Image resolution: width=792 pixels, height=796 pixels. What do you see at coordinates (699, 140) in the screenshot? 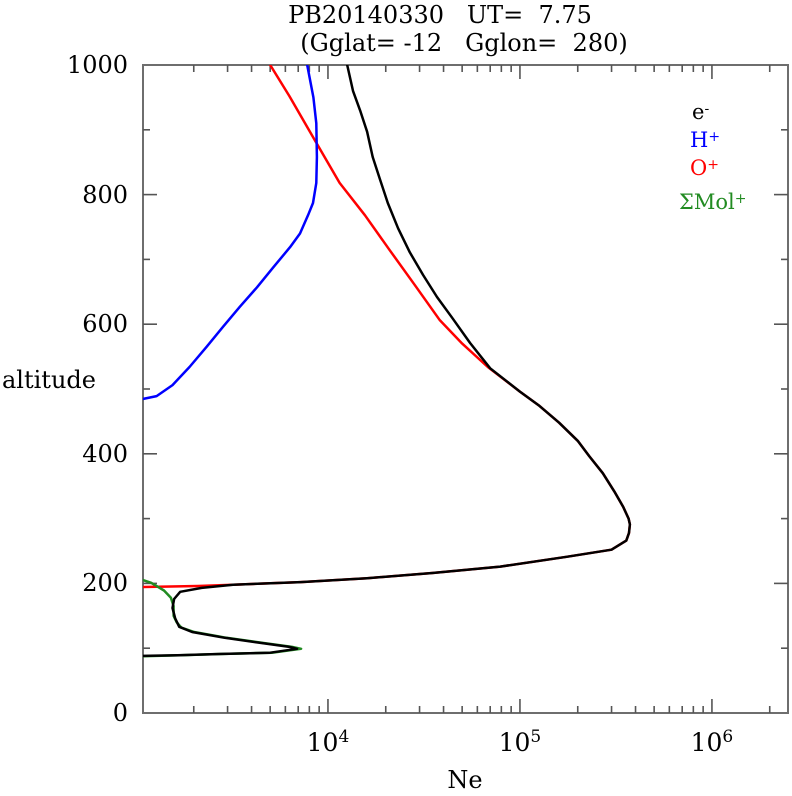
I see `legend-label-text: H` at bounding box center [699, 140].